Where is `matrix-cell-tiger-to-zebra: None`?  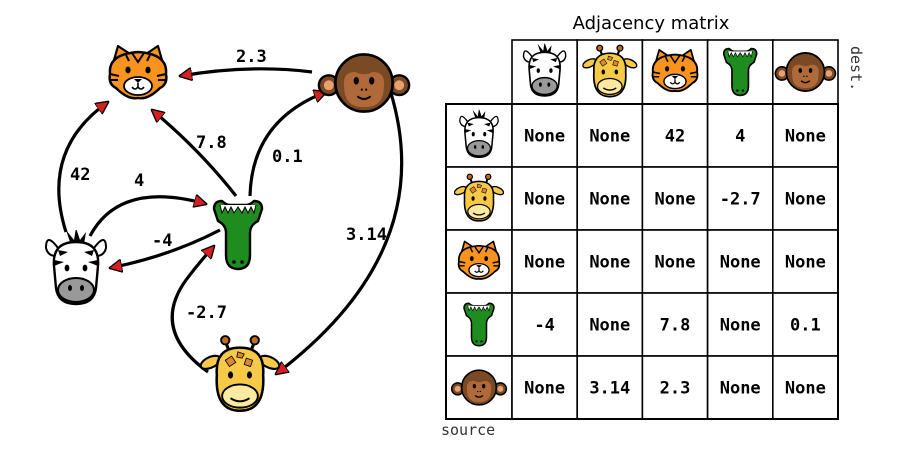
matrix-cell-tiger-to-zebra: None is located at coordinates (544, 263).